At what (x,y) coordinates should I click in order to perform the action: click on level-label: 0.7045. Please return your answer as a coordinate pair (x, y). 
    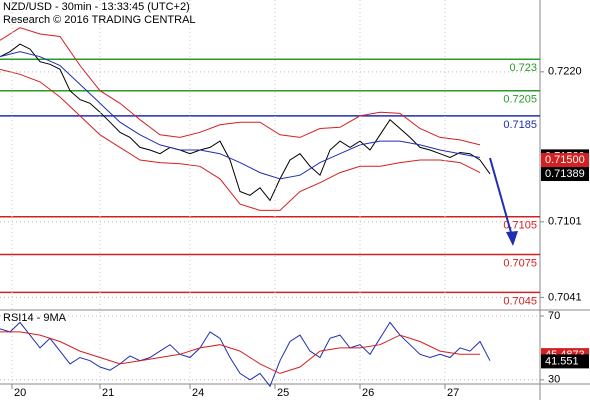
    Looking at the image, I should click on (520, 301).